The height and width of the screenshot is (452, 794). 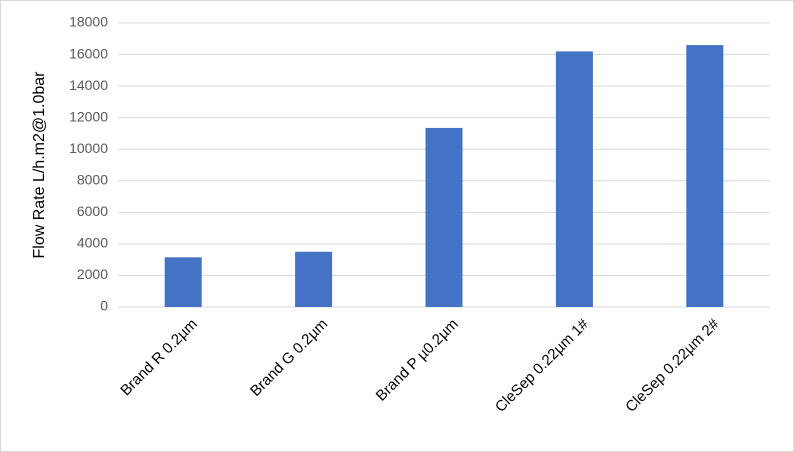 What do you see at coordinates (92, 179) in the screenshot?
I see `y-tick-label: 8000` at bounding box center [92, 179].